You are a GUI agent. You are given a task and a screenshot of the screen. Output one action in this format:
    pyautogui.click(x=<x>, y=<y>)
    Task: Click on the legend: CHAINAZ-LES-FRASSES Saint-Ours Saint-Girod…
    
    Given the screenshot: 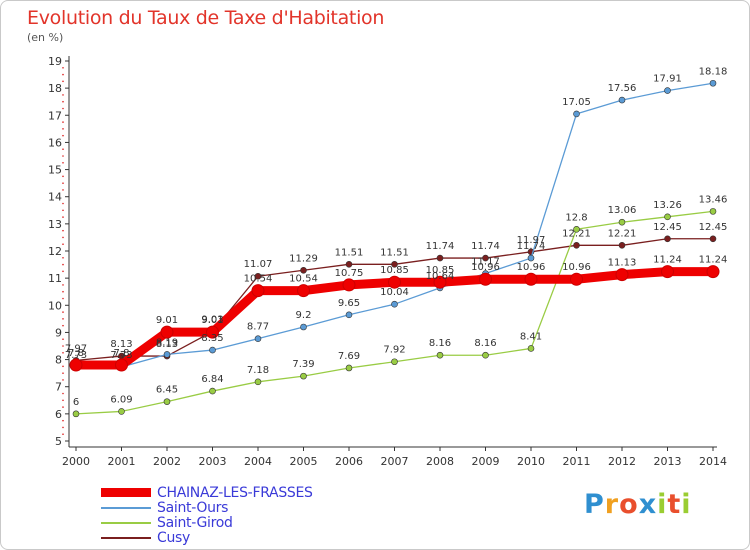 What is the action you would take?
    pyautogui.click(x=207, y=515)
    